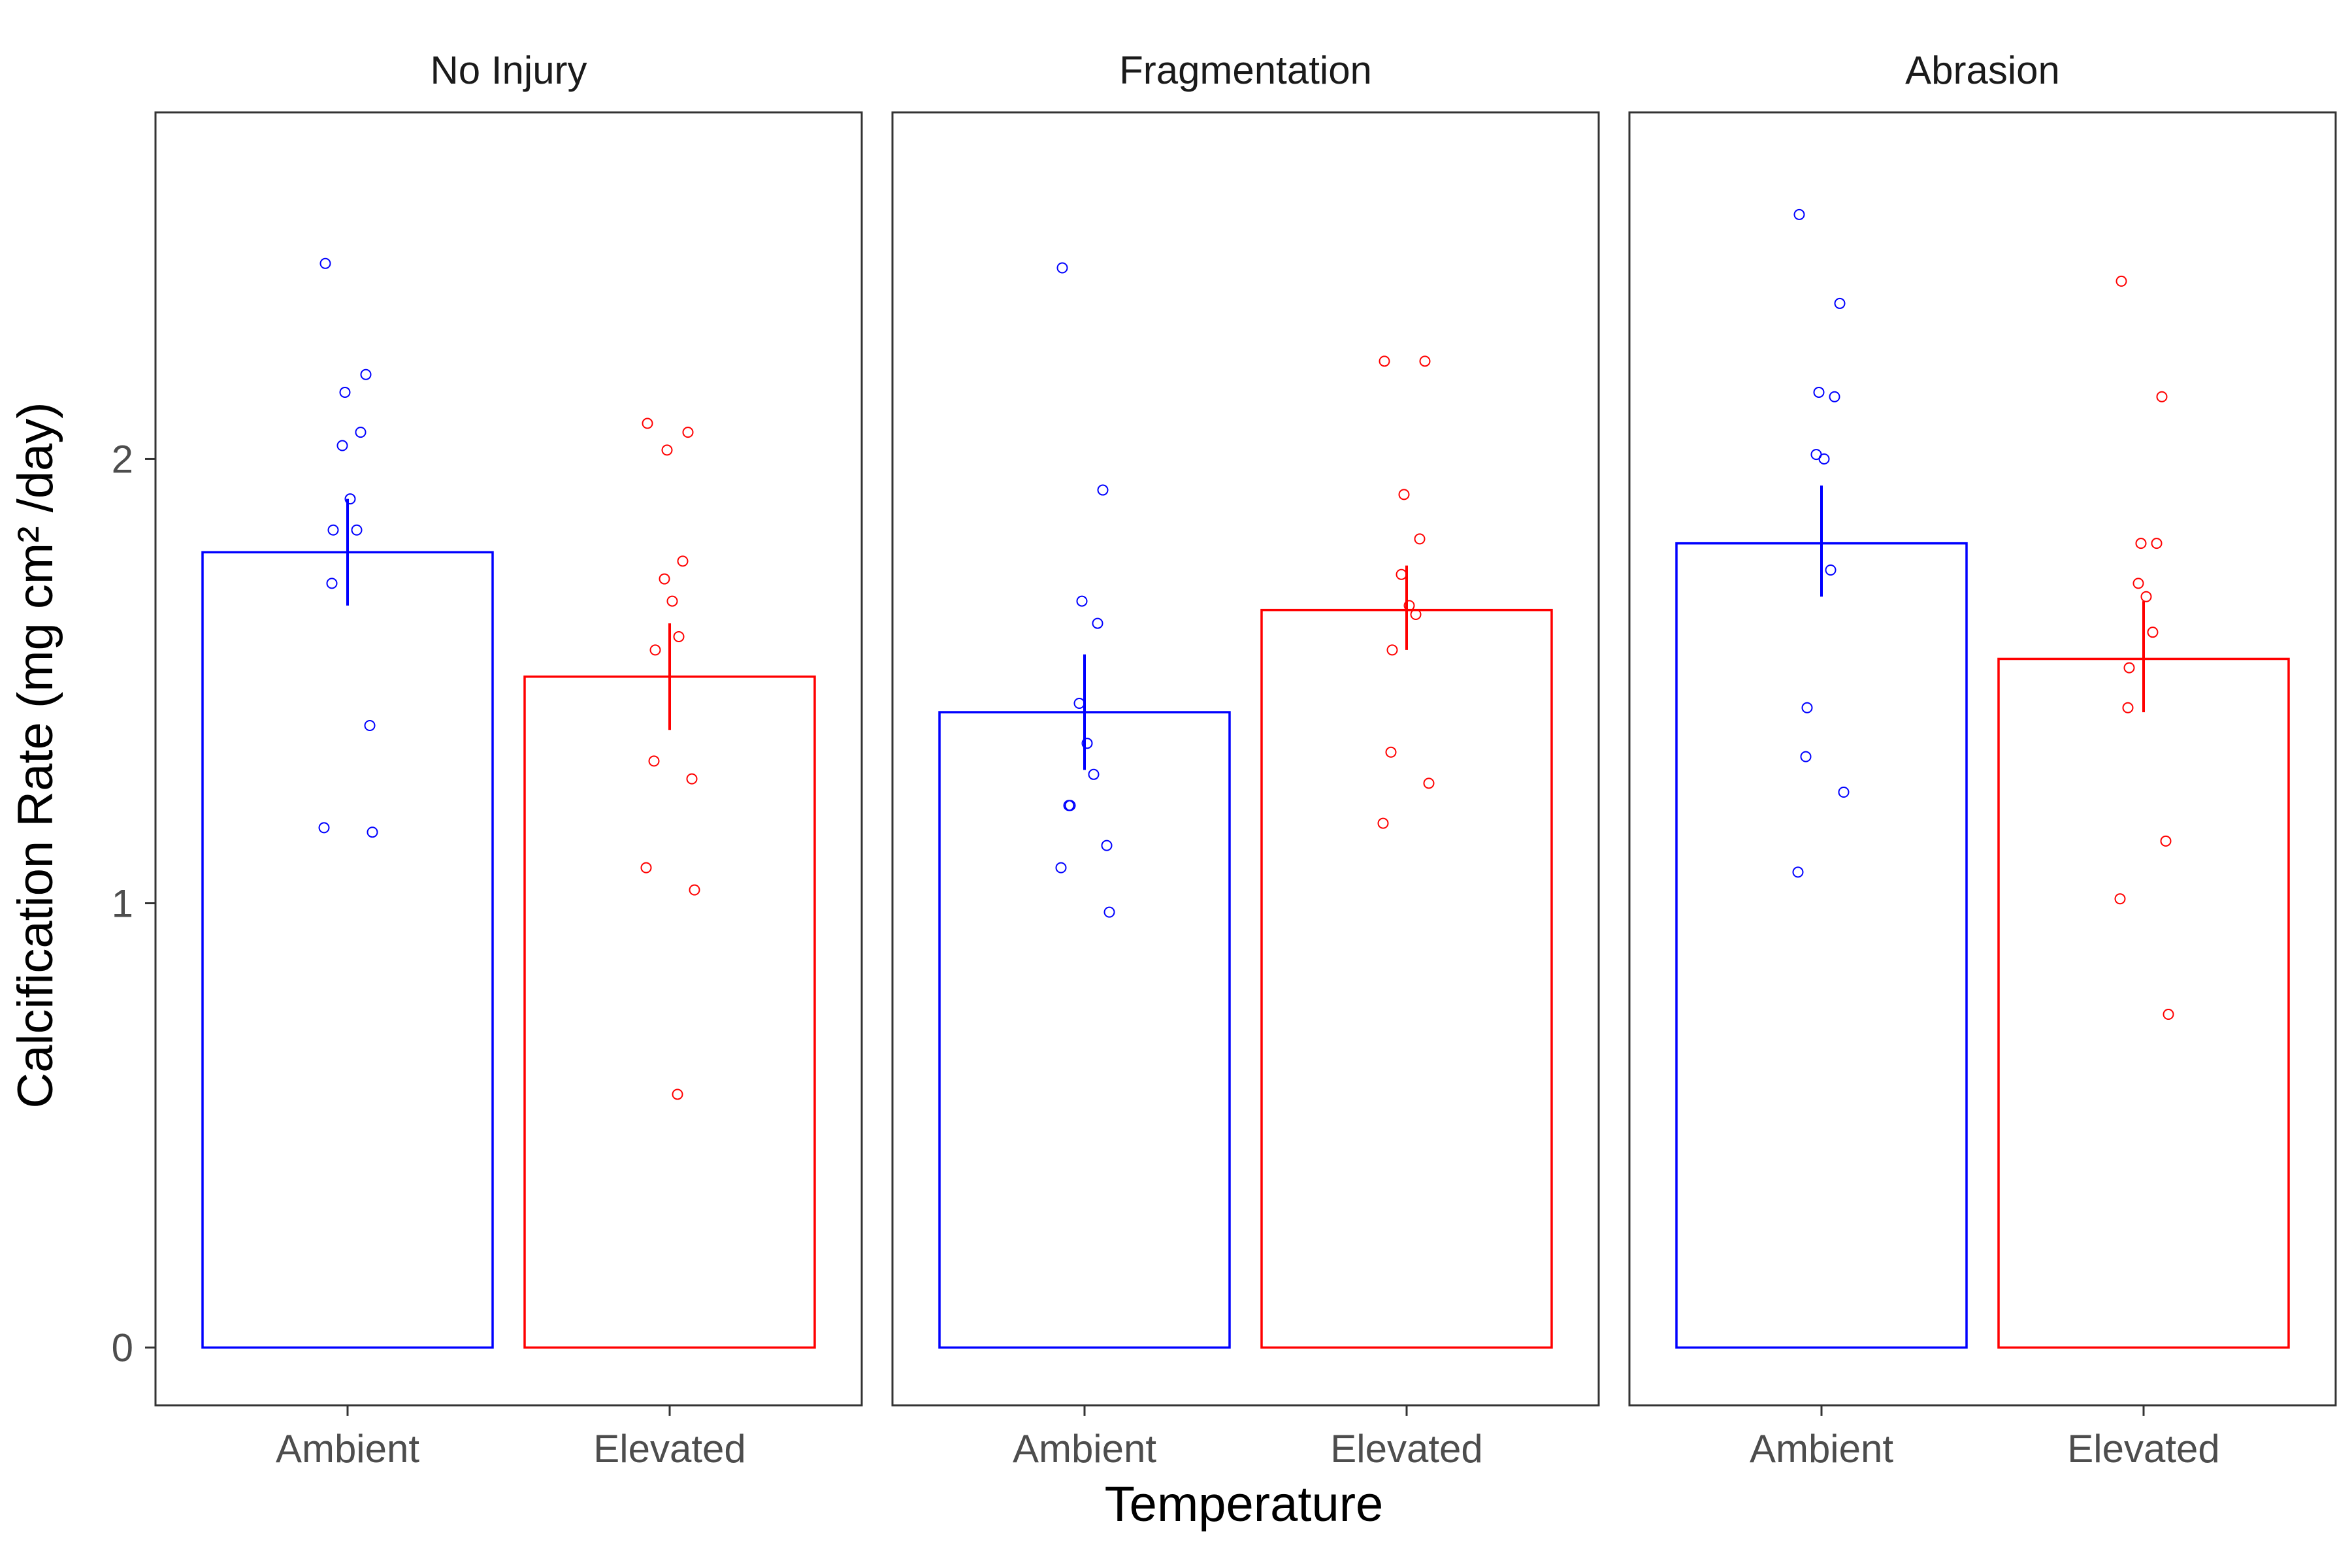 The width and height of the screenshot is (2352, 1568). What do you see at coordinates (1244, 1504) in the screenshot?
I see `x-axis-title: Temperature` at bounding box center [1244, 1504].